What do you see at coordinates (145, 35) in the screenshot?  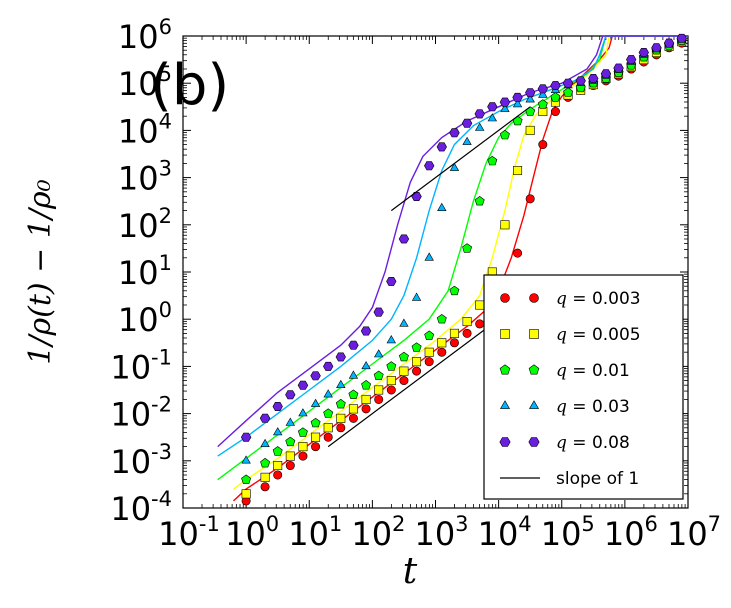 I see `y-tick-label: 10⁶` at bounding box center [145, 35].